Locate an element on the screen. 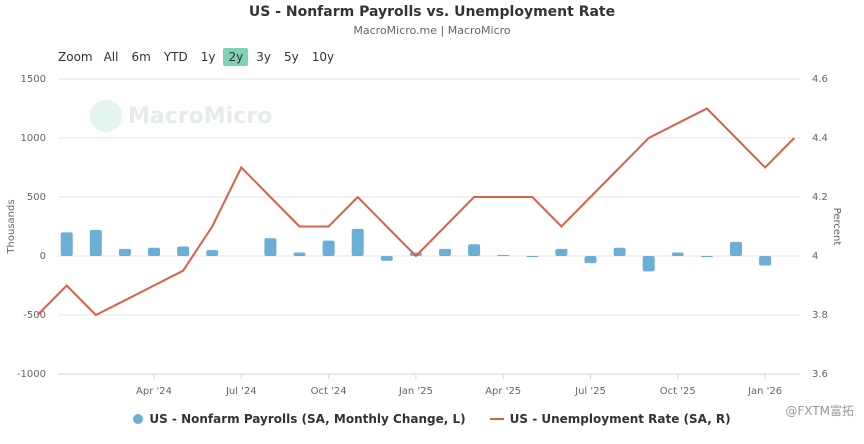 The image size is (864, 444). y-left-tick-label: -500 is located at coordinates (34, 315).